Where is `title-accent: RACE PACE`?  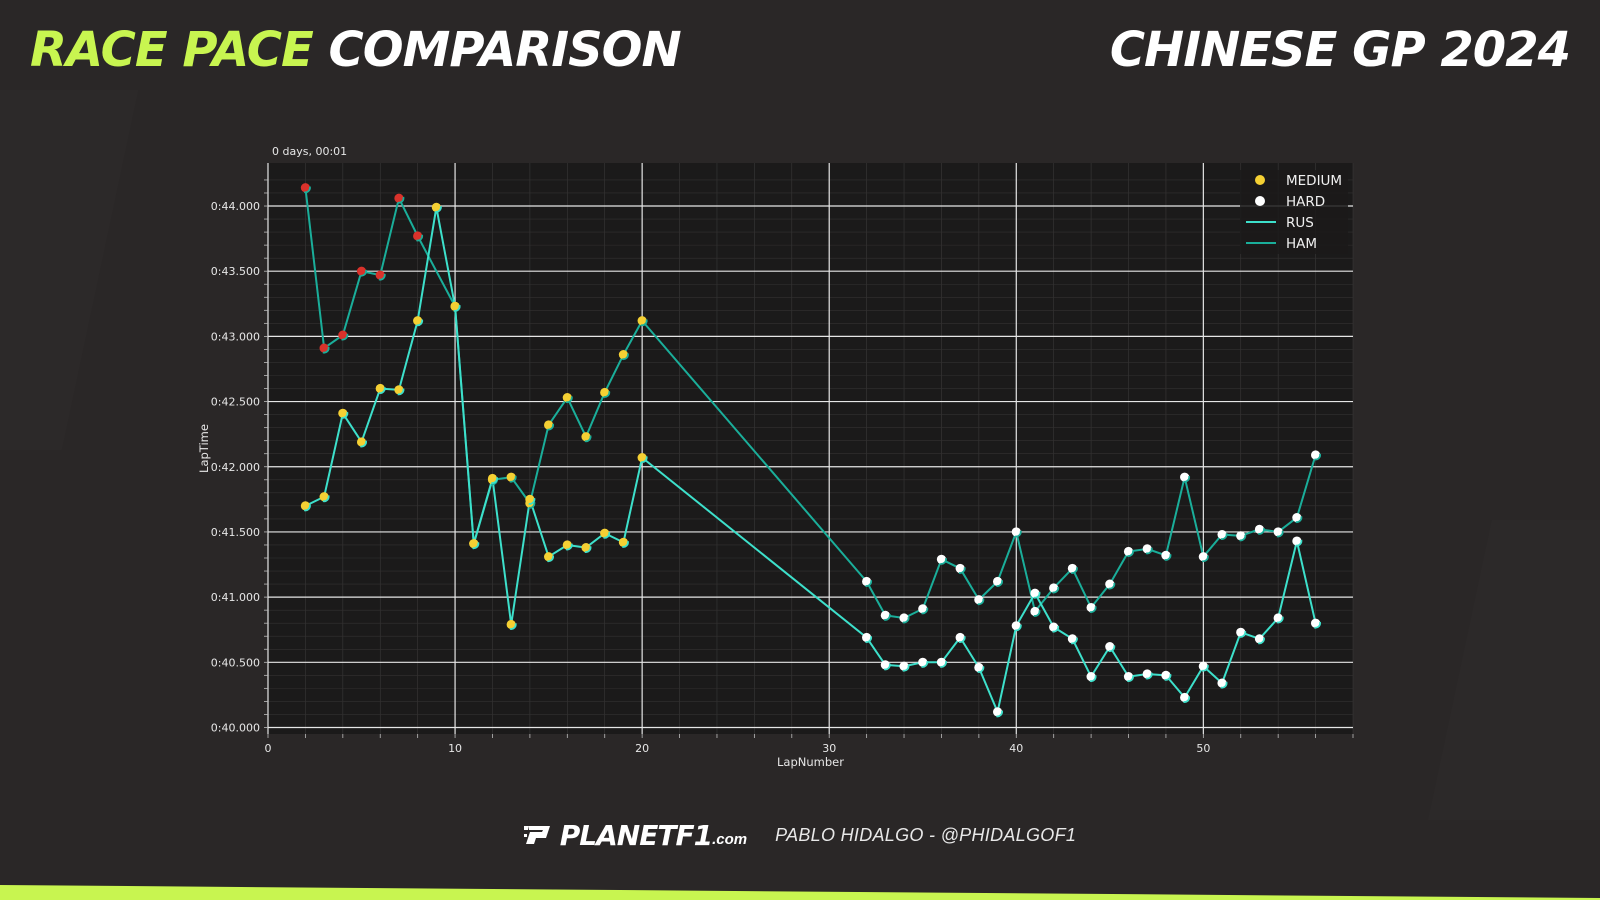
title-accent: RACE PACE is located at coordinates (172, 50).